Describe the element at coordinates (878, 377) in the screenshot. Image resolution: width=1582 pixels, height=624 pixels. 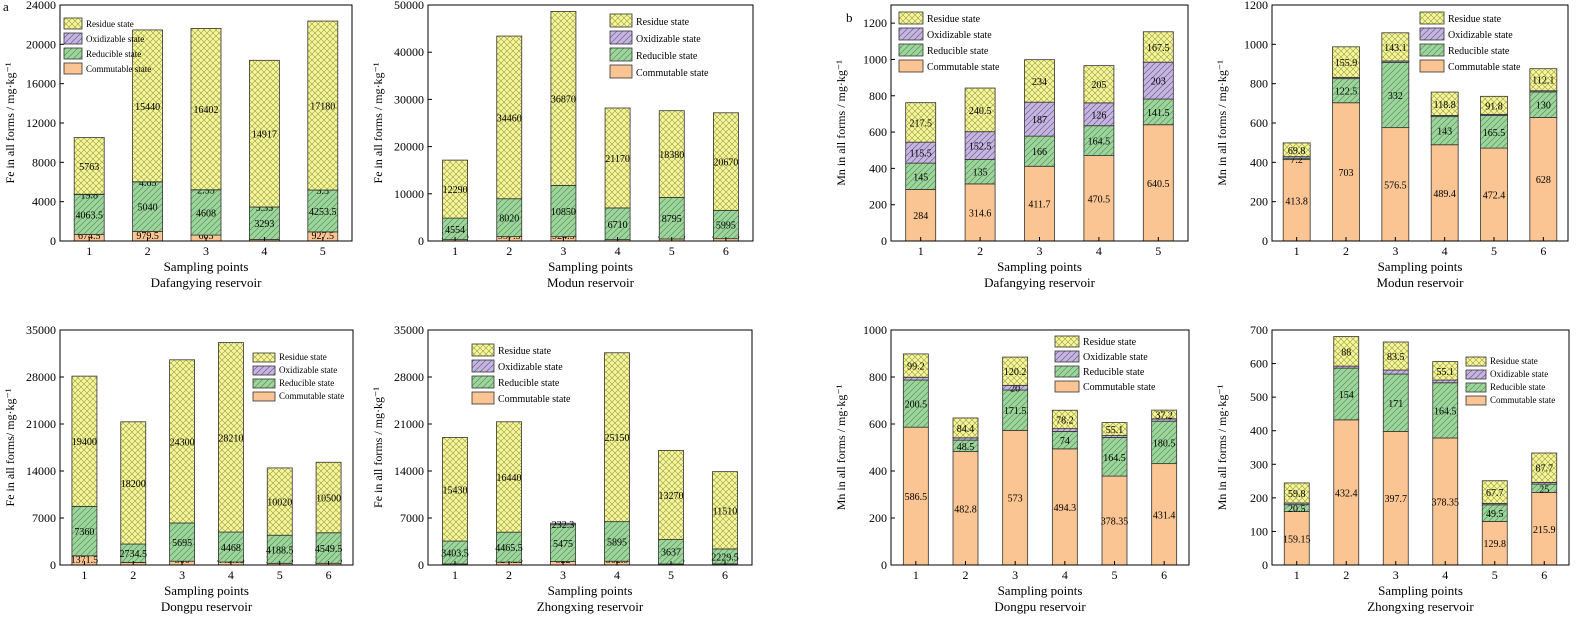
I see `y-tick-label: 800` at that location.